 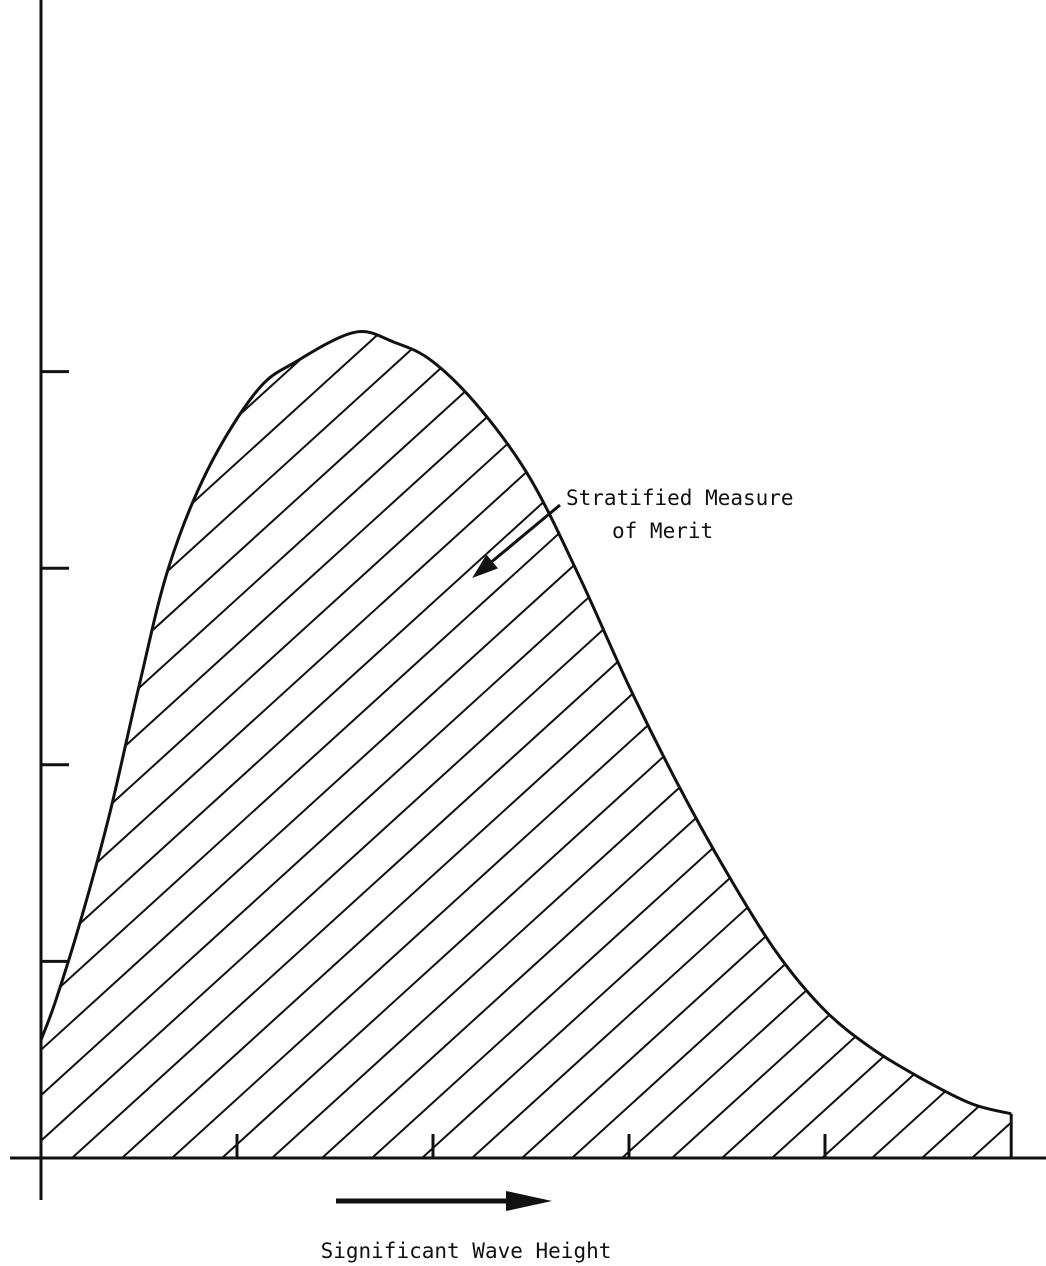 What do you see at coordinates (680, 498) in the screenshot?
I see `annotation-line-1: Stratified Measure` at bounding box center [680, 498].